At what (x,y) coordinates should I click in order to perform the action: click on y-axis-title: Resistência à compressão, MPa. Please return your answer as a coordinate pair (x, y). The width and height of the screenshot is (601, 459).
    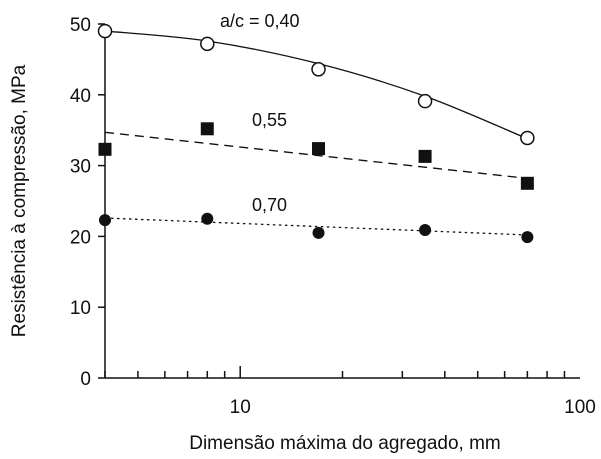
    Looking at the image, I should click on (19, 200).